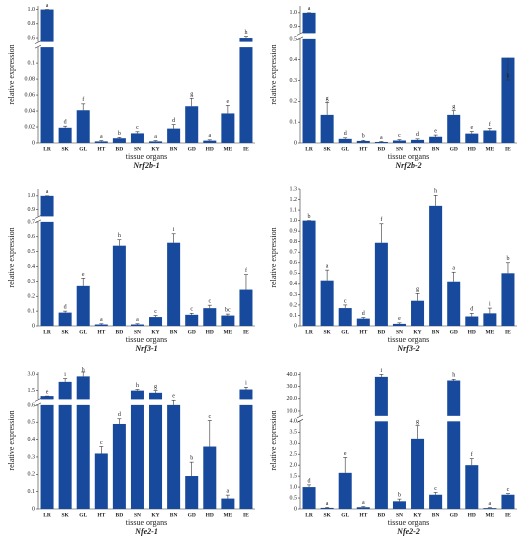  I want to click on significance-letter: f, so click(490, 124).